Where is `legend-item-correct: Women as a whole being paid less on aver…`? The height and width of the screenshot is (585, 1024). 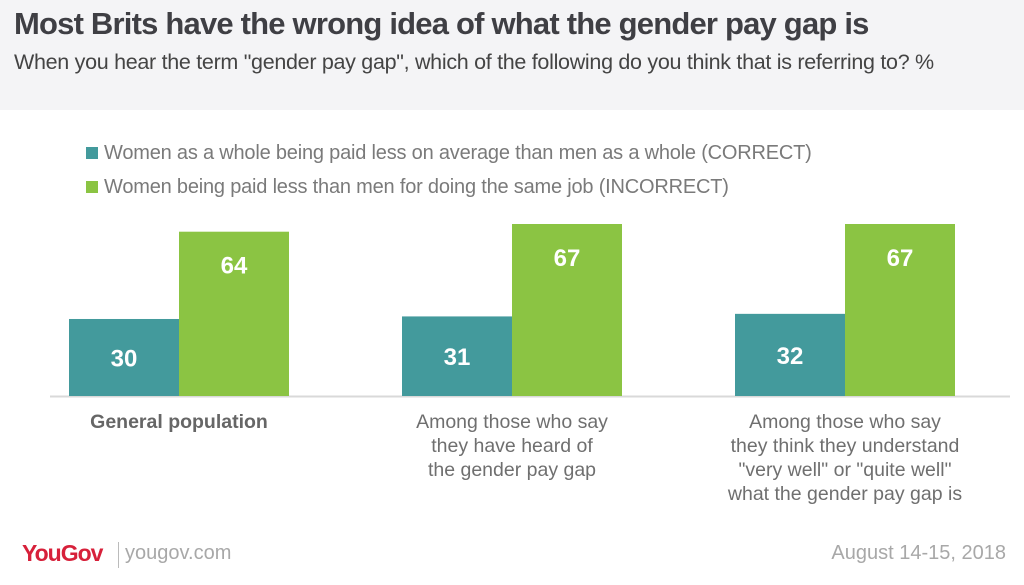 legend-item-correct: Women as a whole being paid less on aver… is located at coordinates (449, 153).